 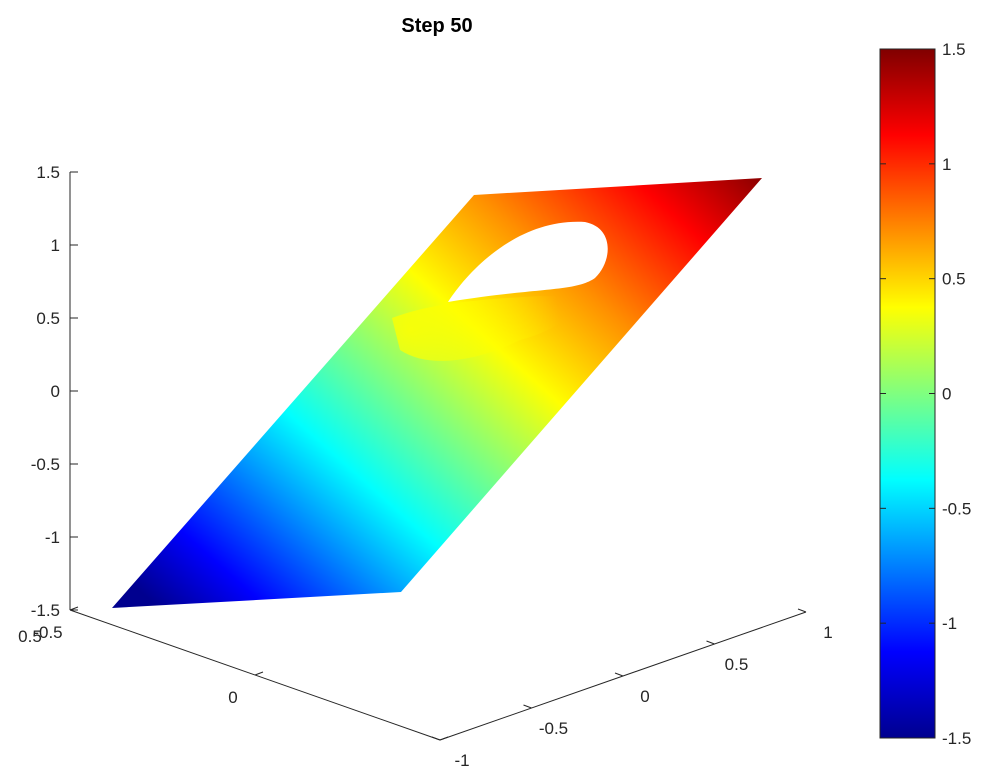 What do you see at coordinates (956, 508) in the screenshot?
I see `colorbar-tick-label: -0.5` at bounding box center [956, 508].